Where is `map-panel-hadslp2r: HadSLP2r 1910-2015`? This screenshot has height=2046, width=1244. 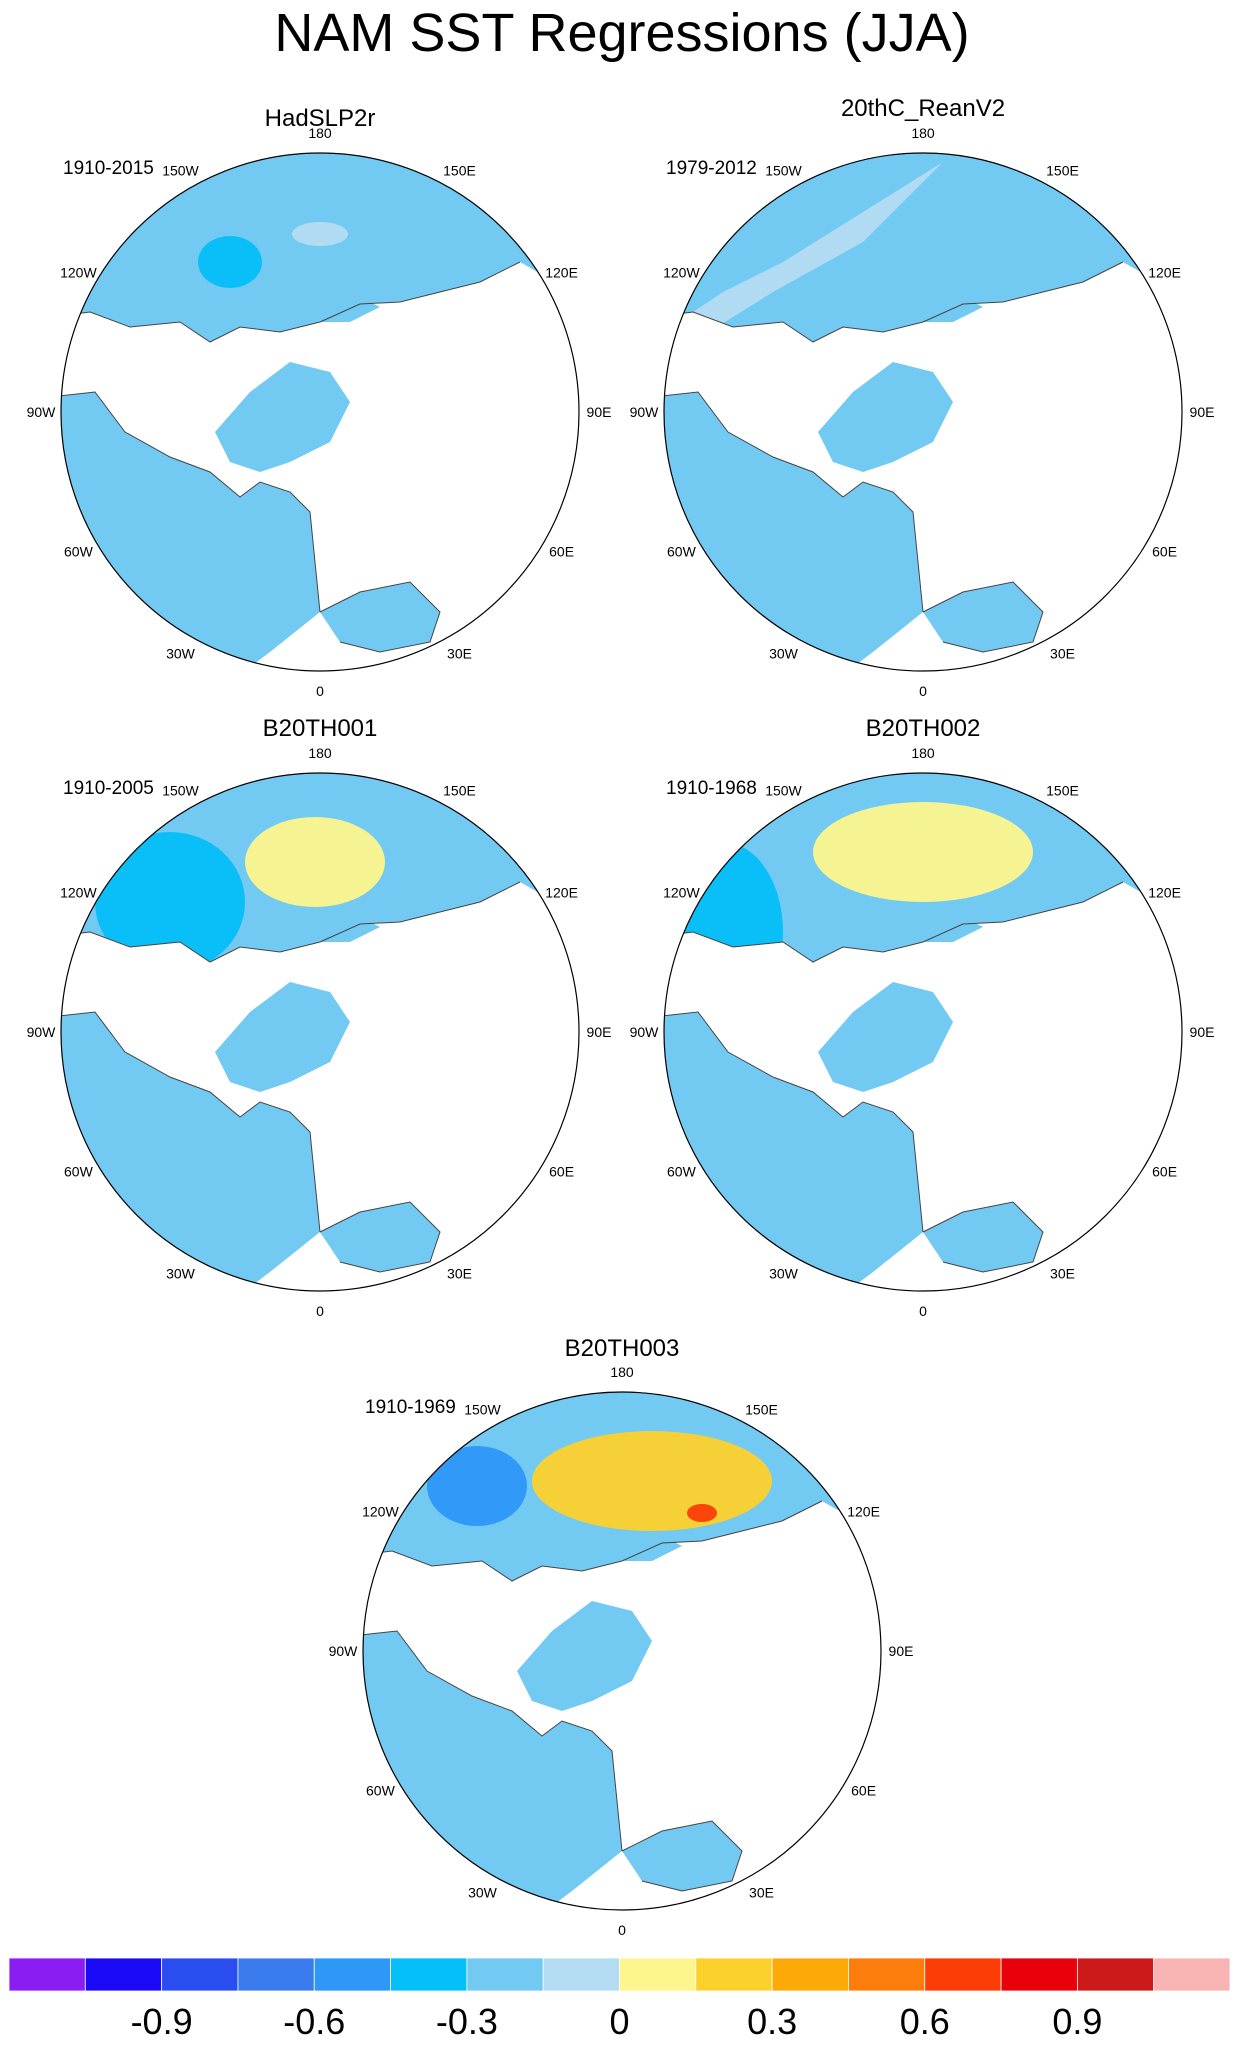 map-panel-hadslp2r: HadSLP2r 1910-2015 is located at coordinates (320, 388).